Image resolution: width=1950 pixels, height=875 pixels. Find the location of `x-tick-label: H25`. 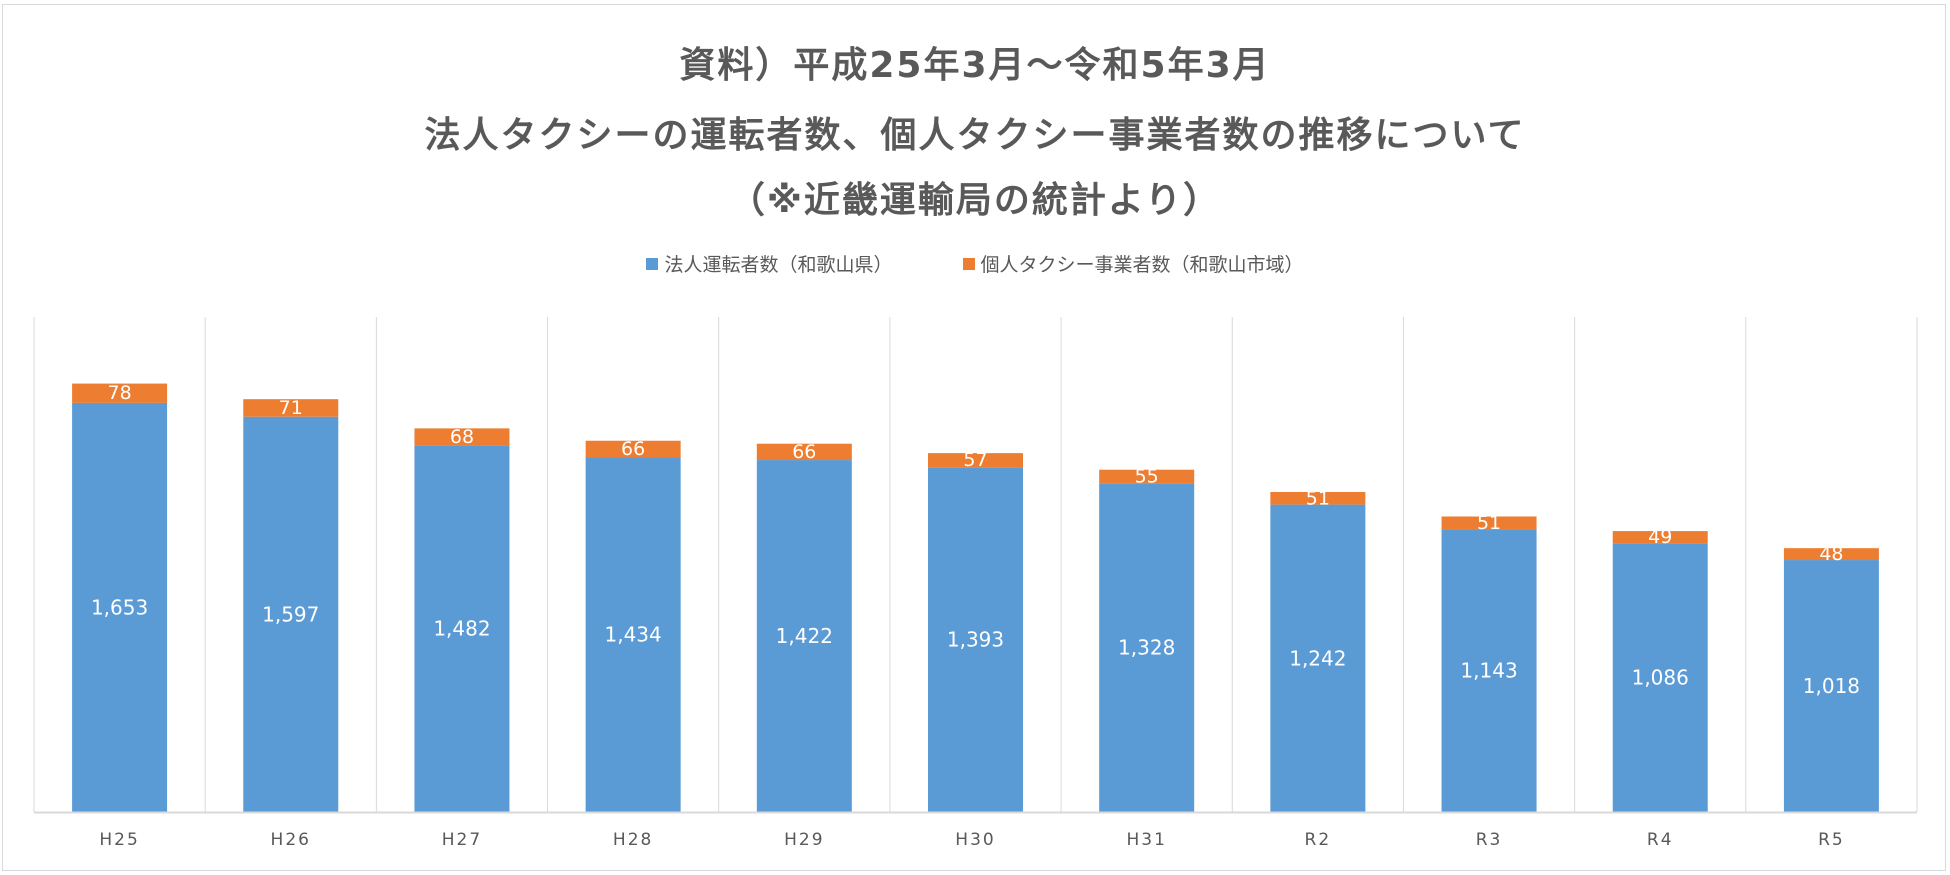

x-tick-label: H25 is located at coordinates (119, 840).